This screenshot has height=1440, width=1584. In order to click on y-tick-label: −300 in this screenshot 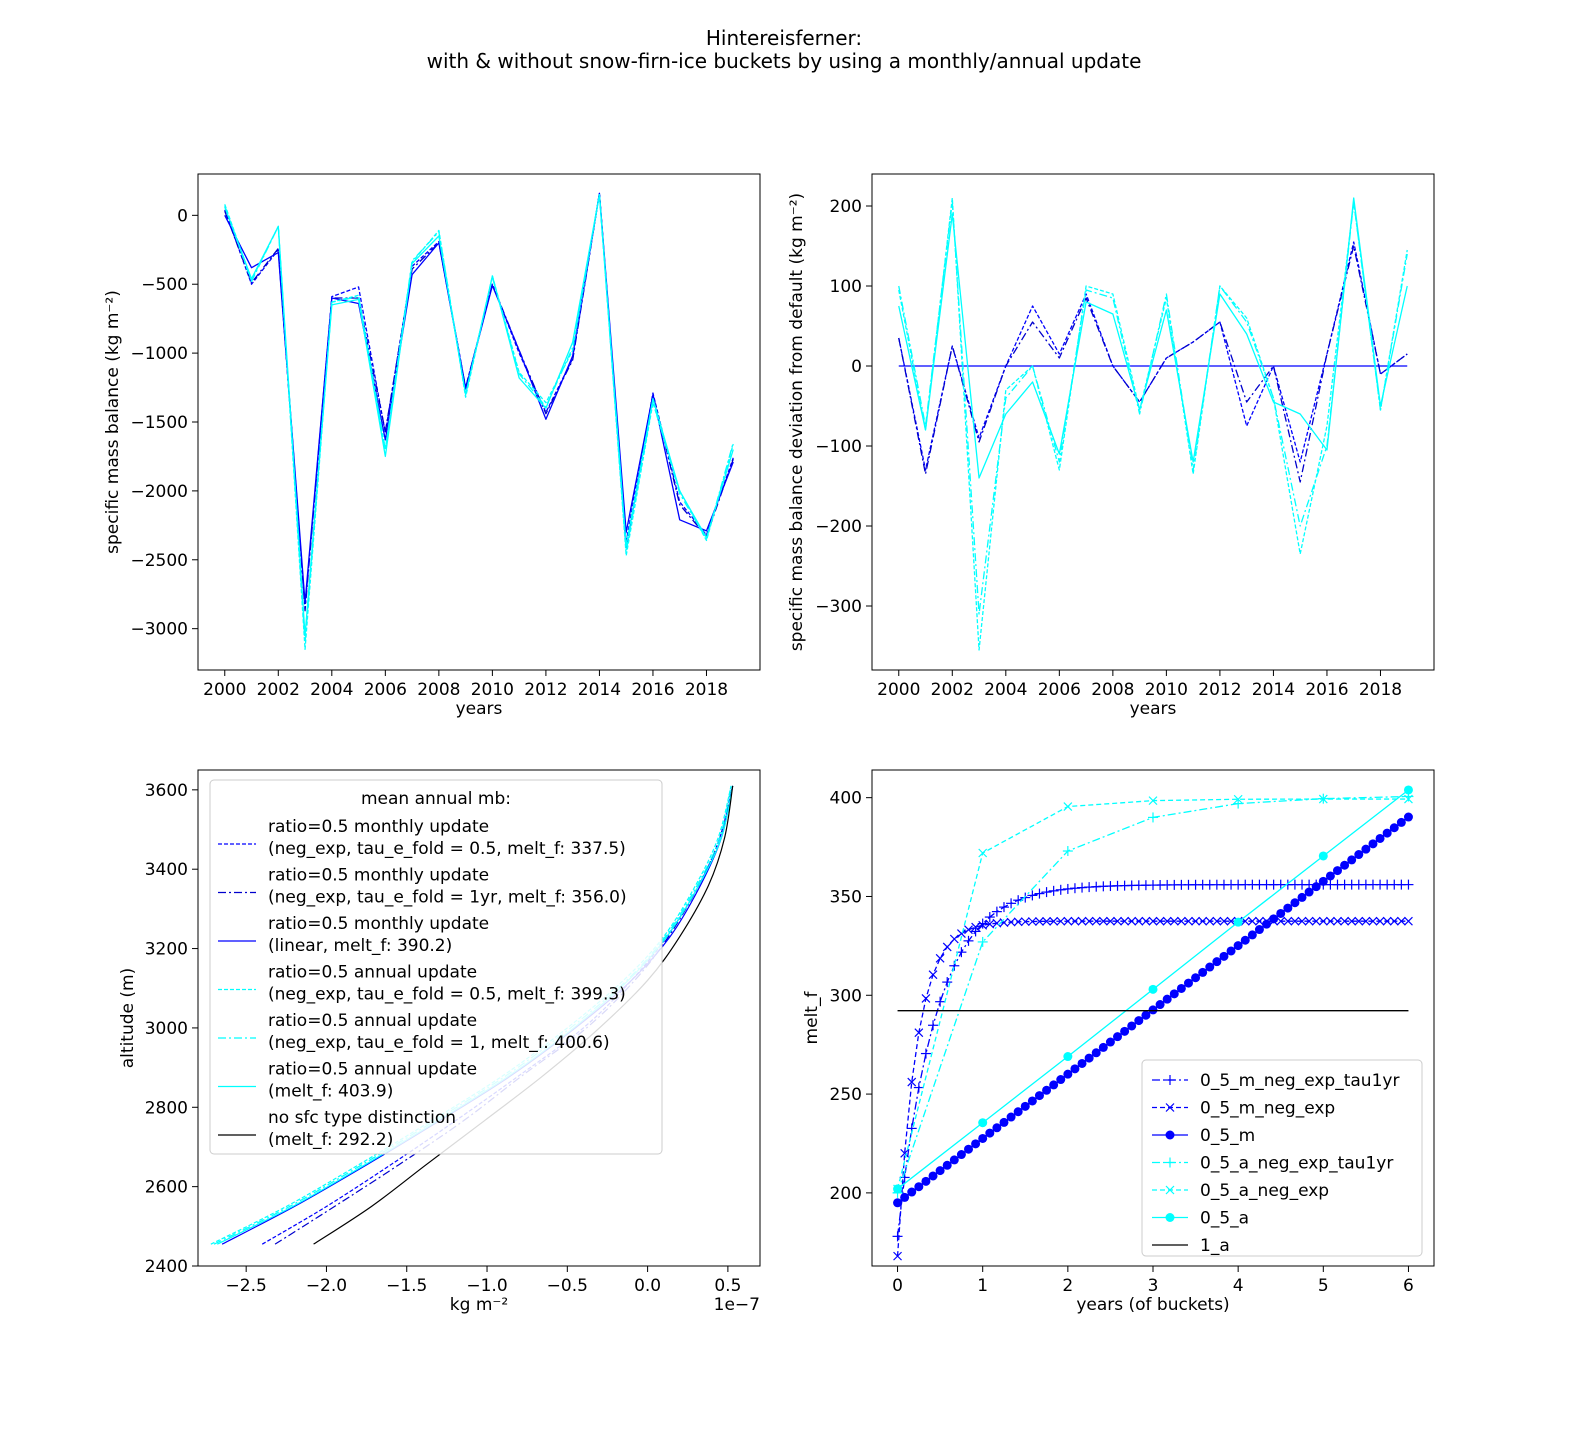, I will do `click(838, 607)`.